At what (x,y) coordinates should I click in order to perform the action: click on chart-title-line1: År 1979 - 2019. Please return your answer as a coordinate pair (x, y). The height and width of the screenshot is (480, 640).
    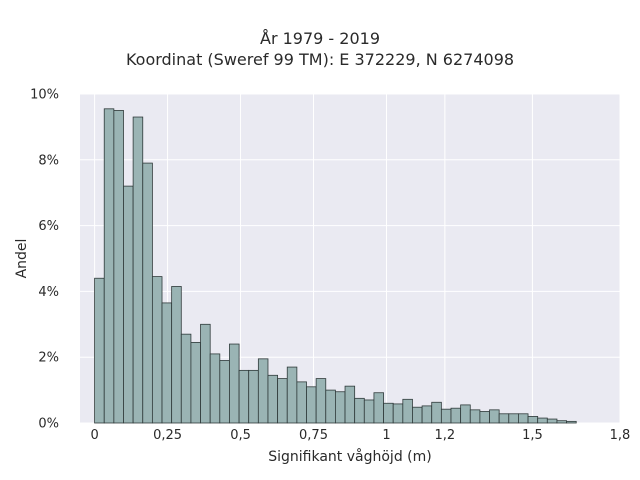
    Looking at the image, I should click on (320, 38).